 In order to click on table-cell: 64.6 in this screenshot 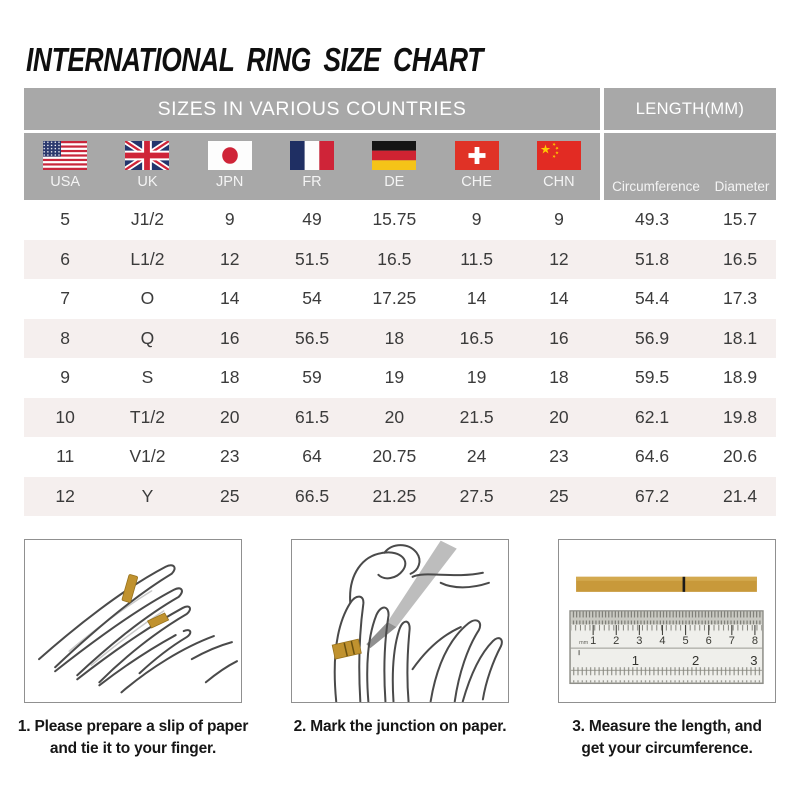, I will do `click(652, 456)`.